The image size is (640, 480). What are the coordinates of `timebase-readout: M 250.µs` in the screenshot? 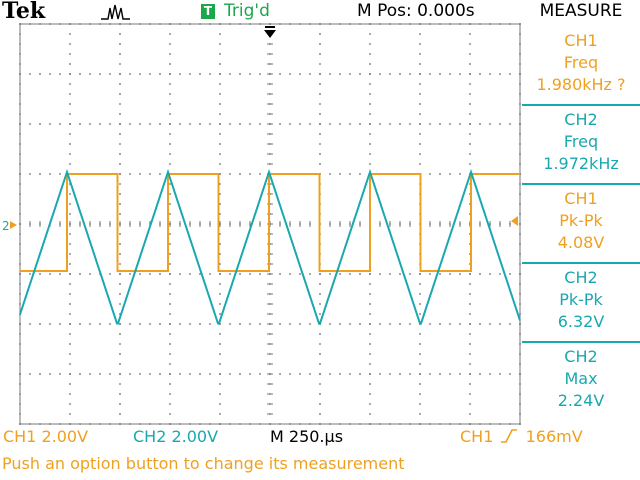 It's located at (307, 436).